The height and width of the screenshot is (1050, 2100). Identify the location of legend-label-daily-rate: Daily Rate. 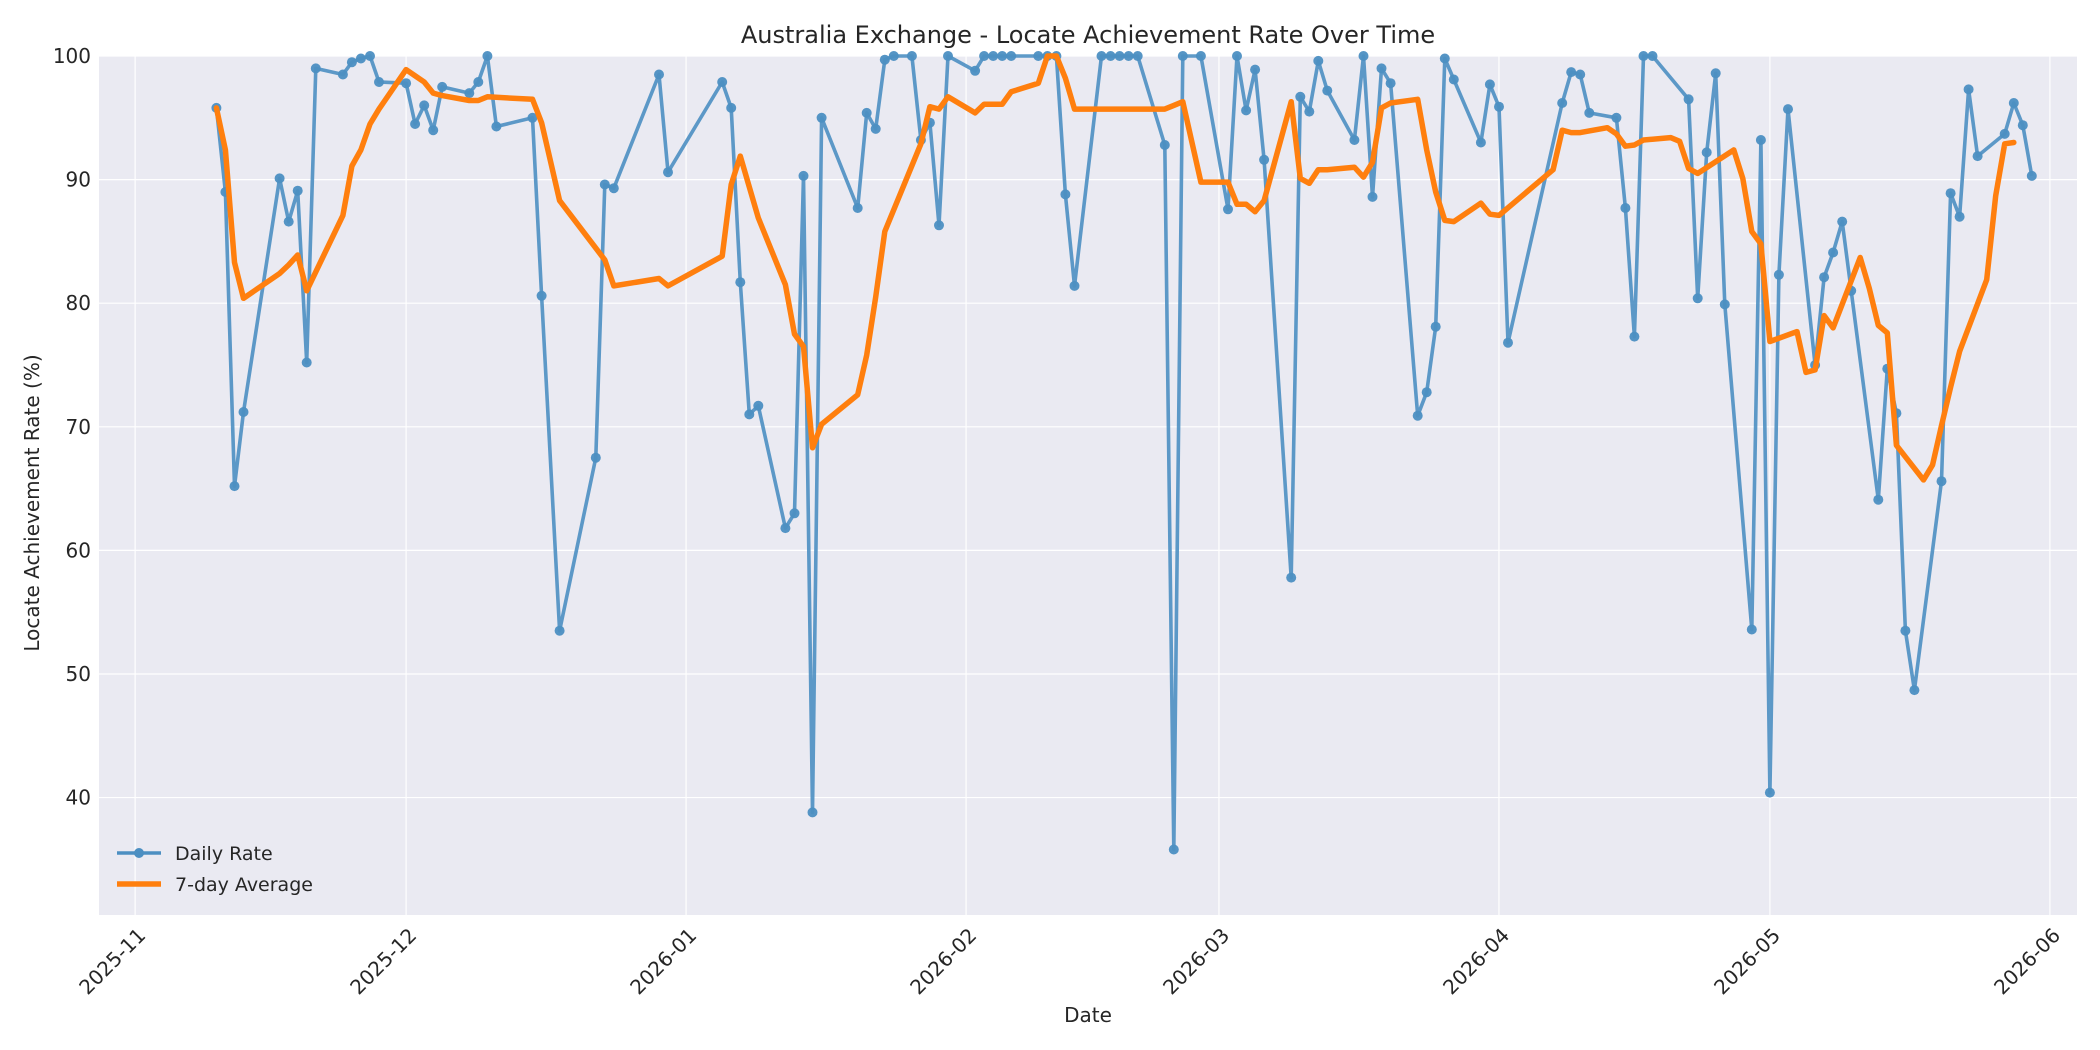
(224, 854).